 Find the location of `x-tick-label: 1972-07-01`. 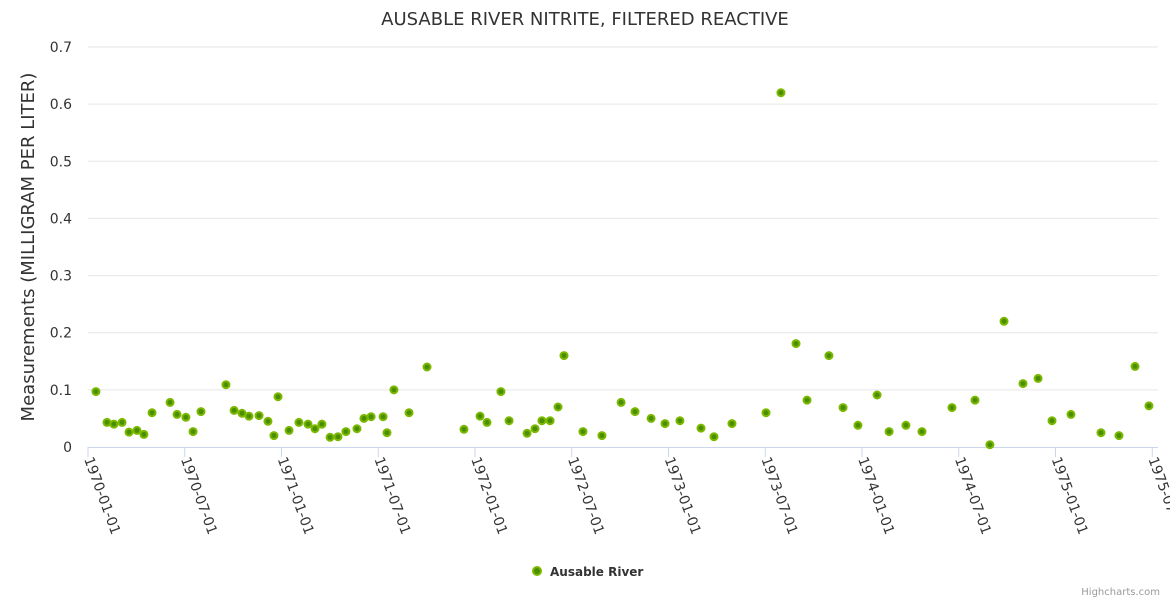

x-tick-label: 1972-07-01 is located at coordinates (585, 496).